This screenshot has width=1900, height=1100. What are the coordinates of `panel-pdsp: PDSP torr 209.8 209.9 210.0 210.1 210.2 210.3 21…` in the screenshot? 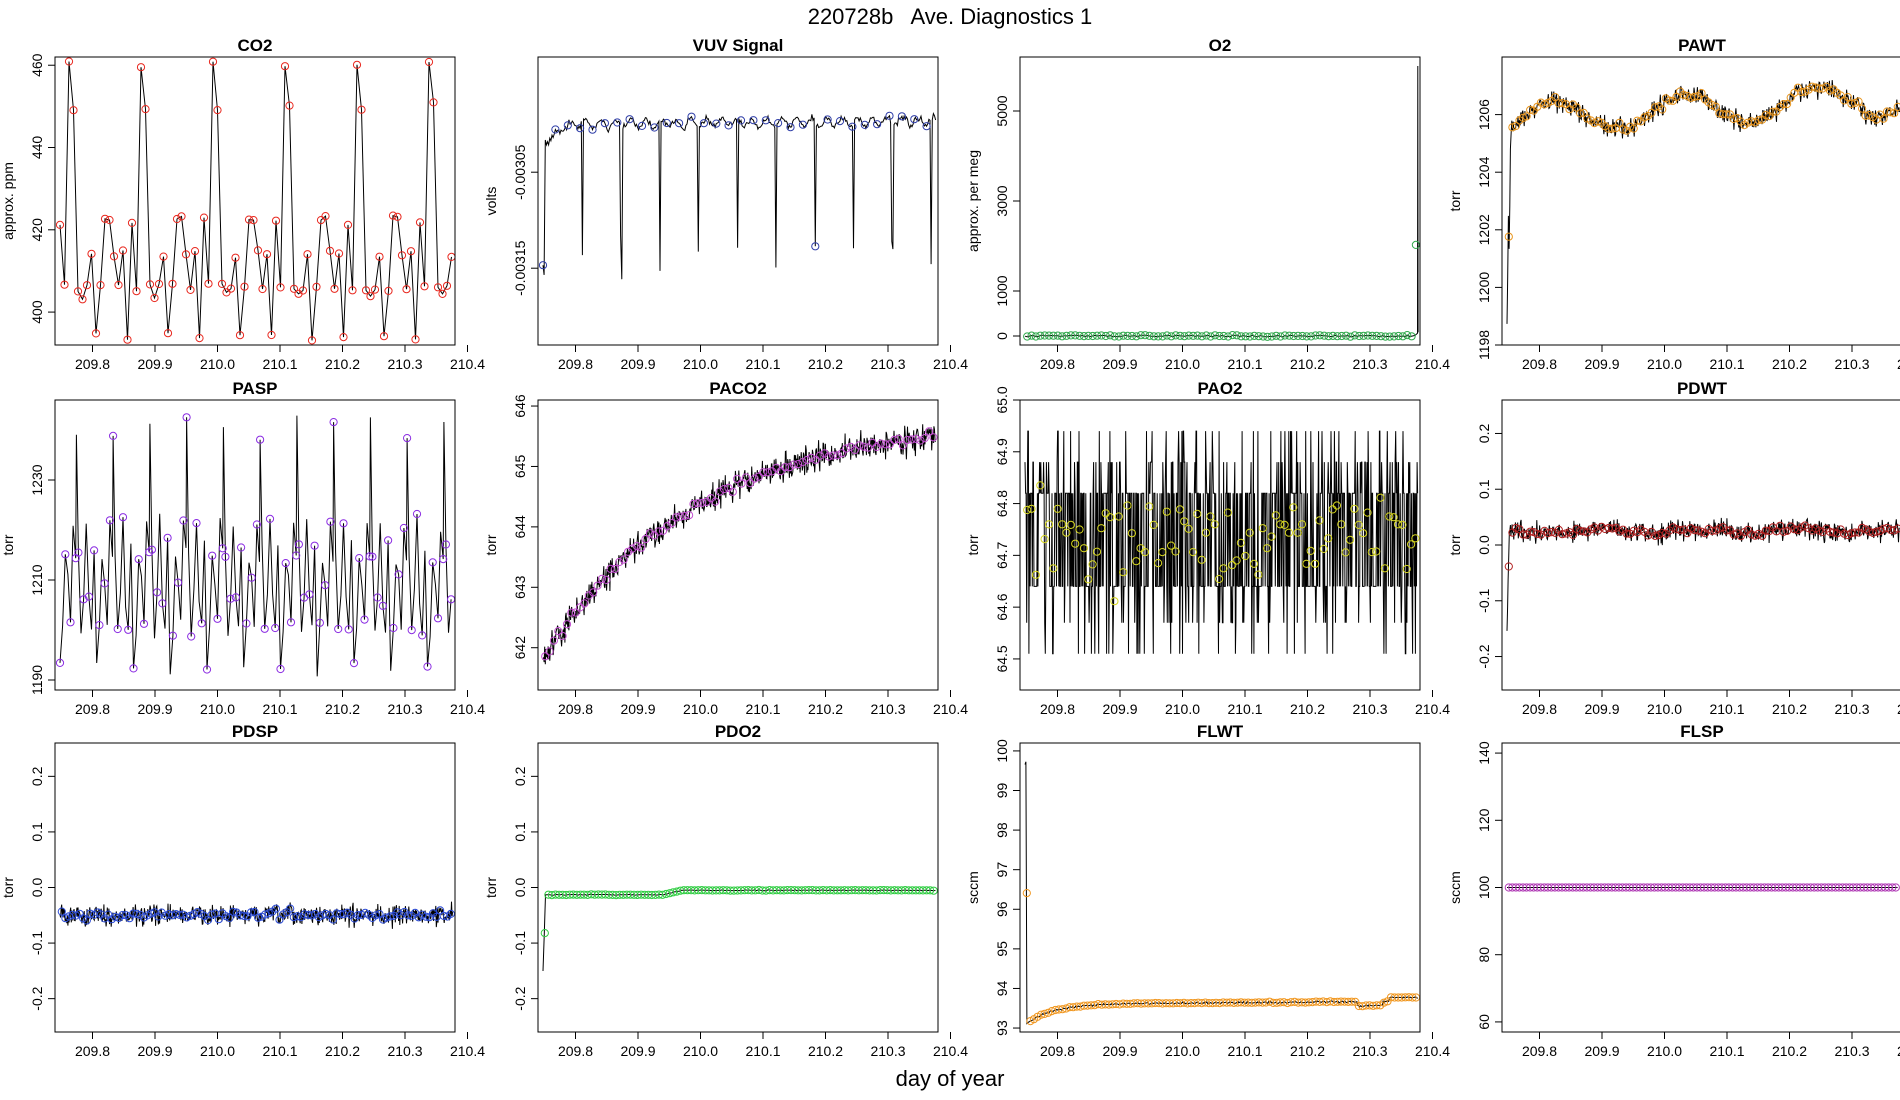 It's located at (242, 890).